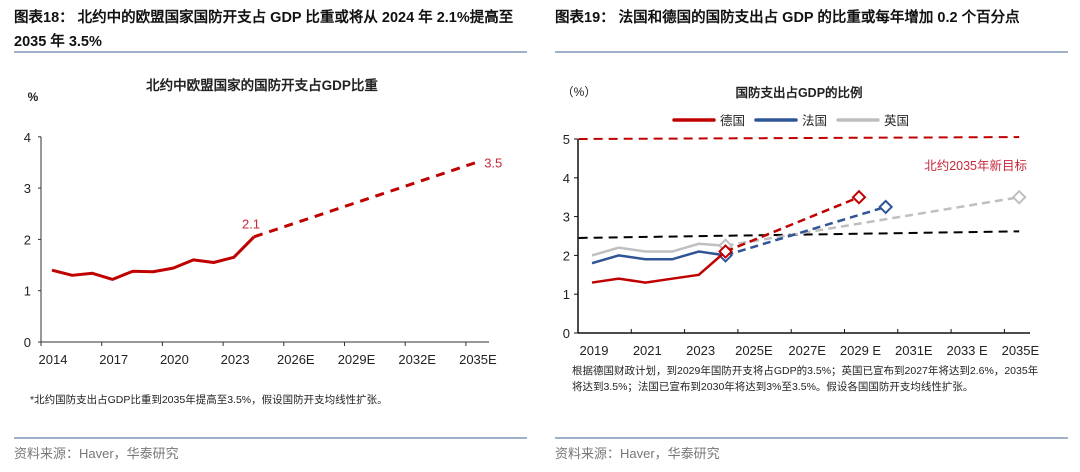 The height and width of the screenshot is (472, 1080). What do you see at coordinates (975, 165) in the screenshot?
I see `nato-target-label: 北约2035年新目标` at bounding box center [975, 165].